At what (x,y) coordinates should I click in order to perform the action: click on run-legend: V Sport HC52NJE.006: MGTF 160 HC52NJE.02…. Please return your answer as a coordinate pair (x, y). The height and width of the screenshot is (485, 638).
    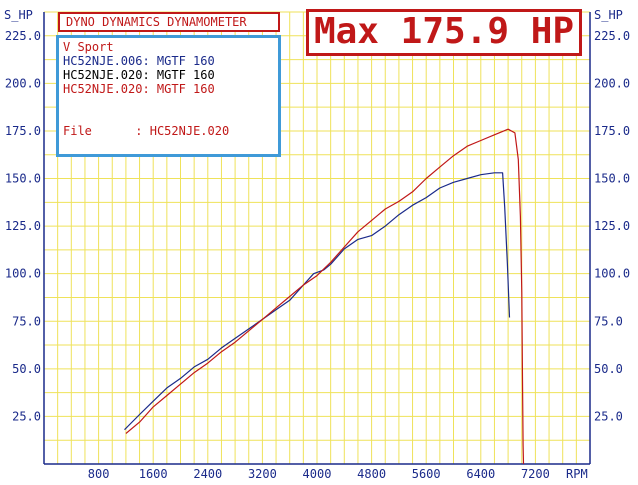
    Looking at the image, I should click on (168, 96).